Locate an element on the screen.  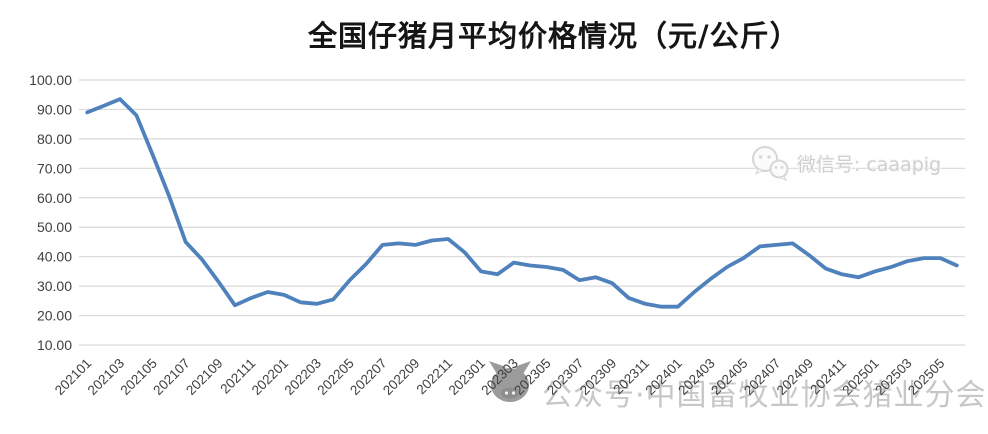
y-axis-tick-label: 10.00 is located at coordinates (54, 345).